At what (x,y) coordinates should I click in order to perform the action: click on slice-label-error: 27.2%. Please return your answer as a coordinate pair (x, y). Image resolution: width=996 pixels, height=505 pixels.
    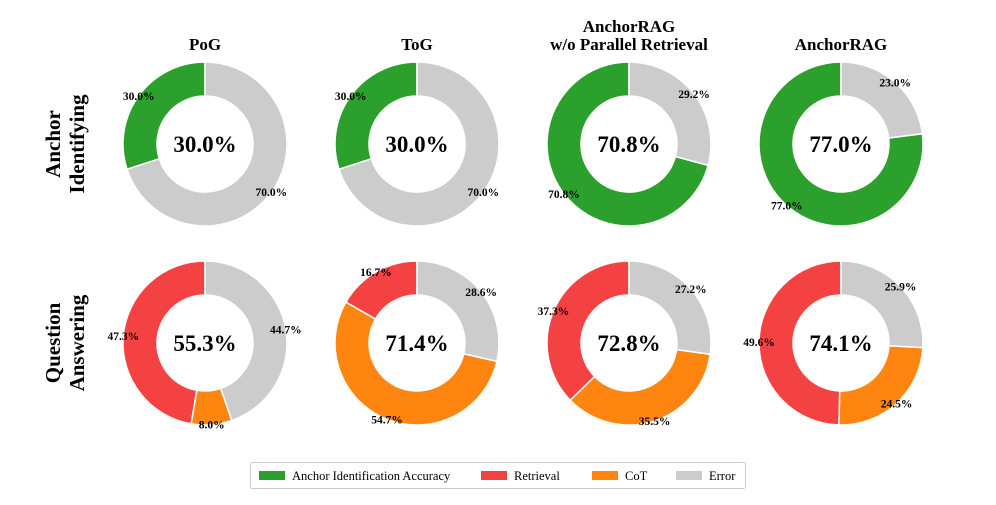
    Looking at the image, I should click on (691, 290).